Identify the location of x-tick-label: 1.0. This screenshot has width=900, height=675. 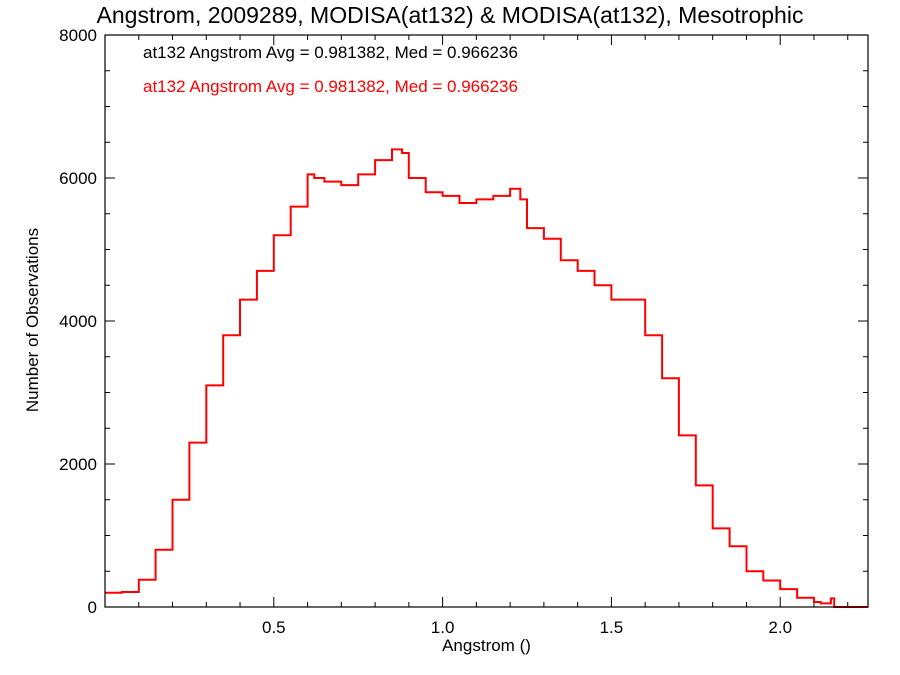
(443, 627).